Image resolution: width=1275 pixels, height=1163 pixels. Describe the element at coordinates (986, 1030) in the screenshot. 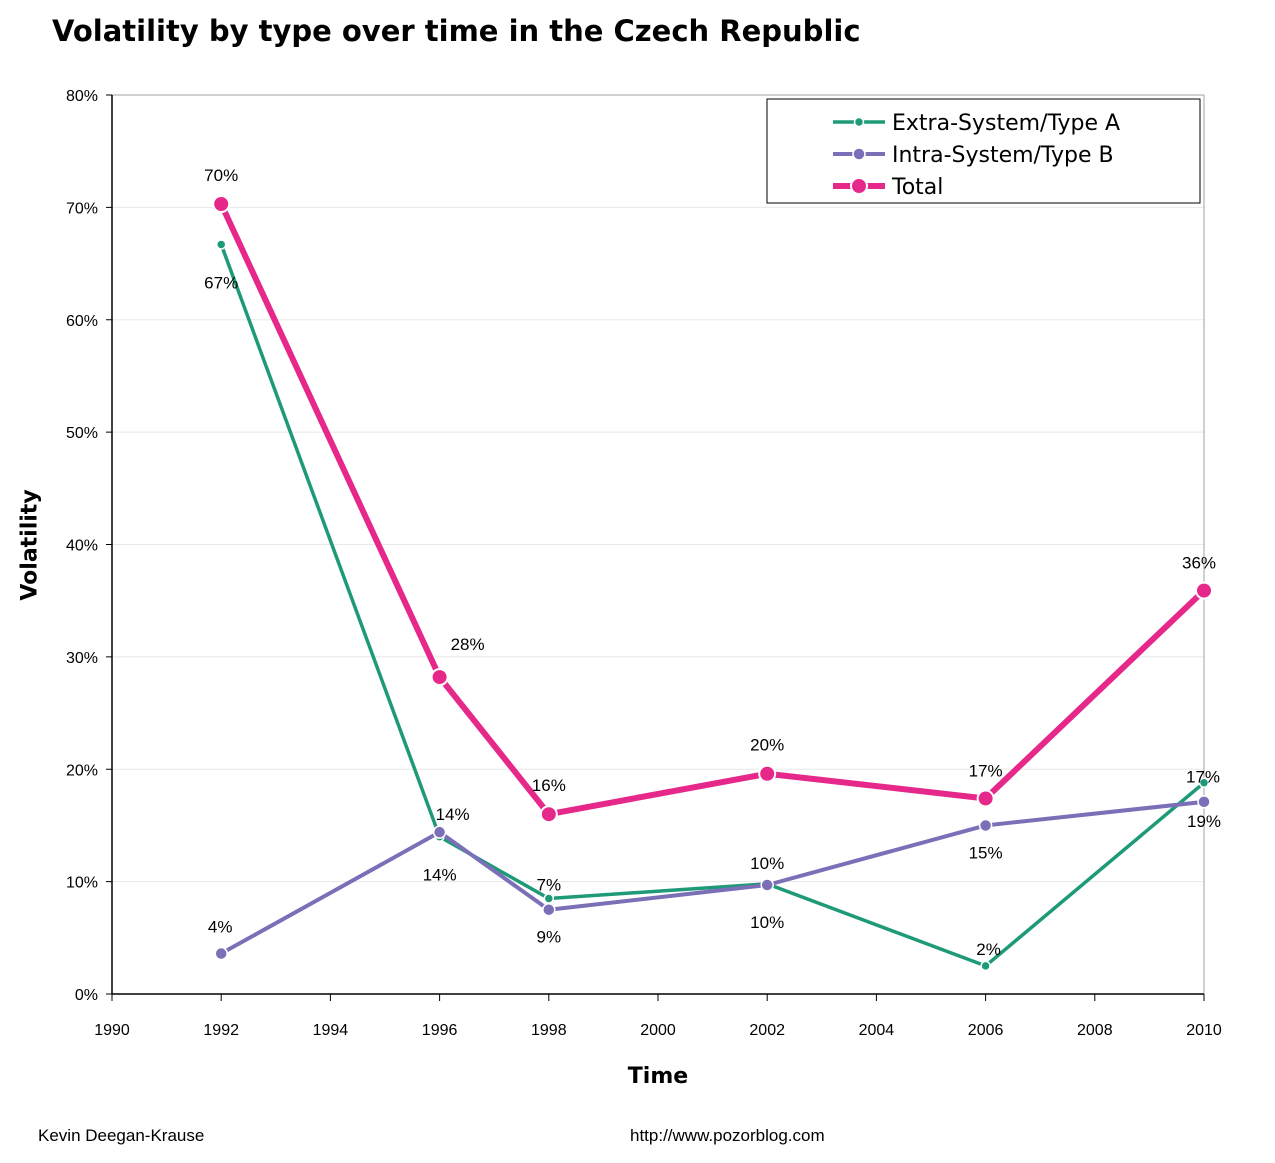

I see `x-tick-label: 2006` at that location.